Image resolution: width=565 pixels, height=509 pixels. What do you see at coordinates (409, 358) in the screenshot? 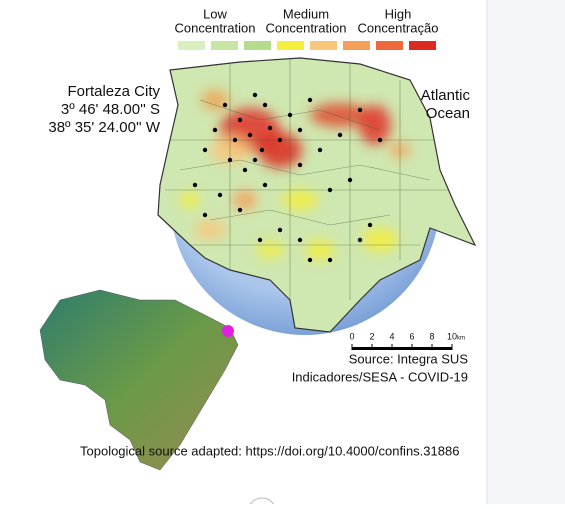
I see `source-line: Source: Integra SUS` at bounding box center [409, 358].